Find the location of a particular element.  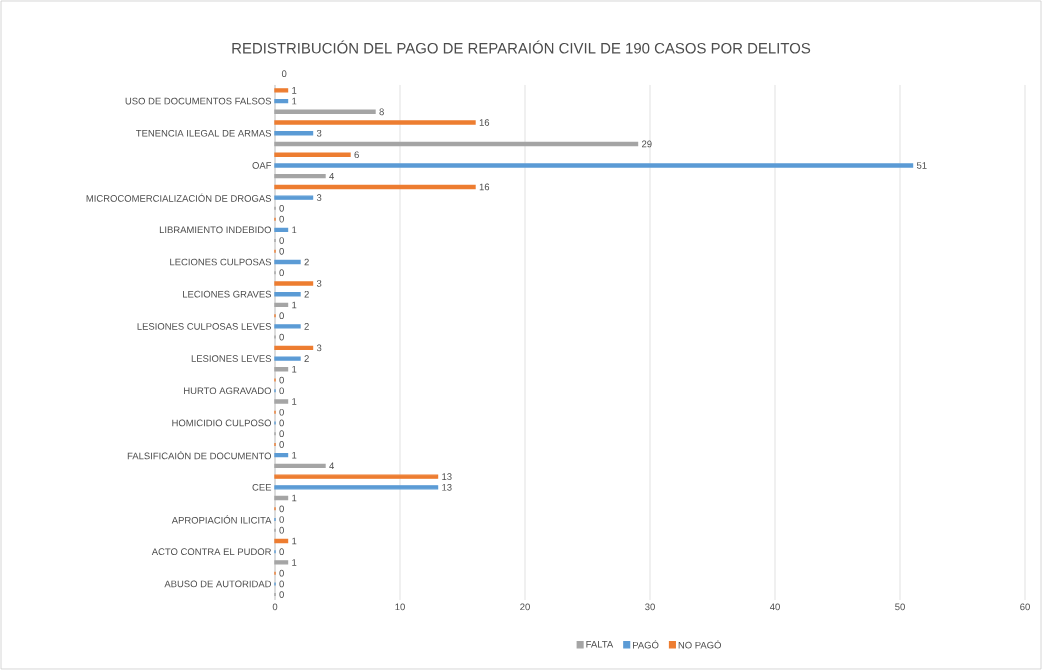

legend-label: NO PAGÓ is located at coordinates (699, 644).